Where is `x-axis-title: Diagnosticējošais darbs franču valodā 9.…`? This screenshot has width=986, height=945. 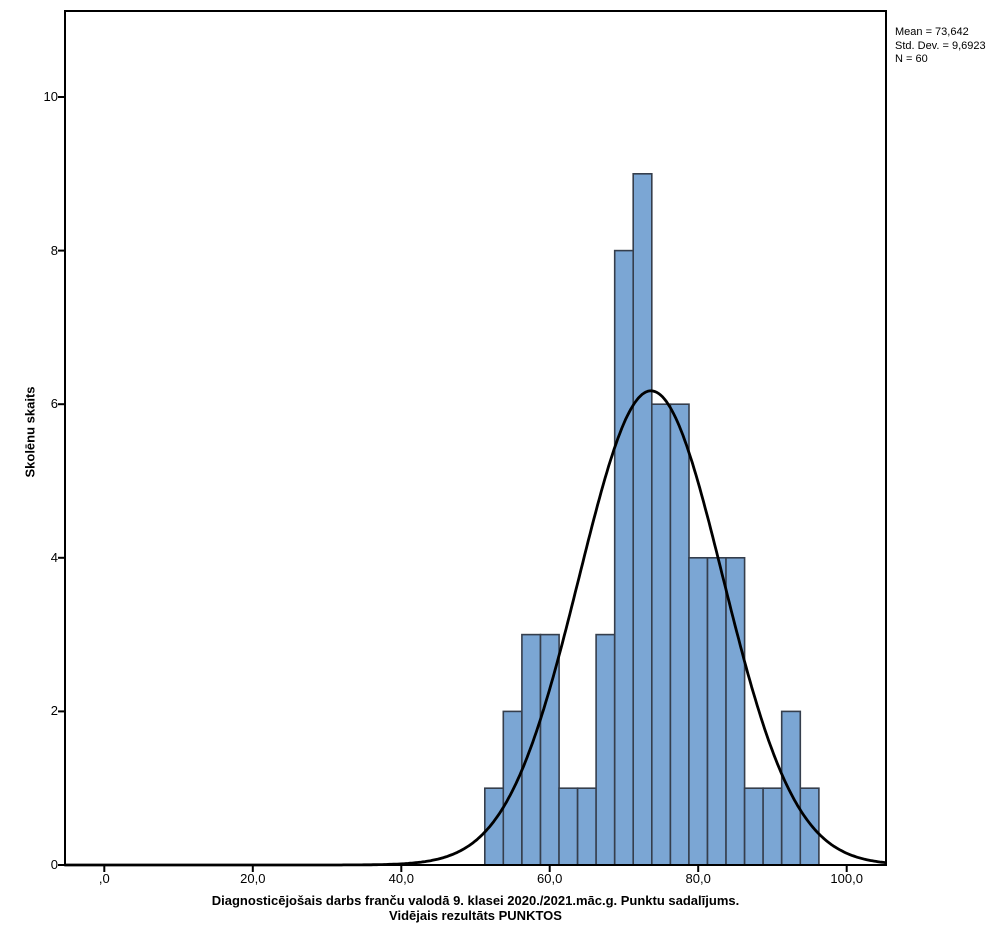
x-axis-title: Diagnosticējošais darbs franču valodā 9.… is located at coordinates (475, 908).